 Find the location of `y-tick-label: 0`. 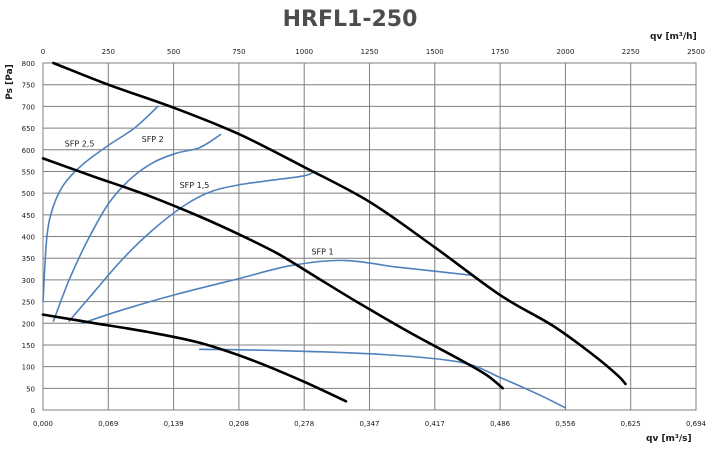

y-tick-label: 0 is located at coordinates (33, 411).